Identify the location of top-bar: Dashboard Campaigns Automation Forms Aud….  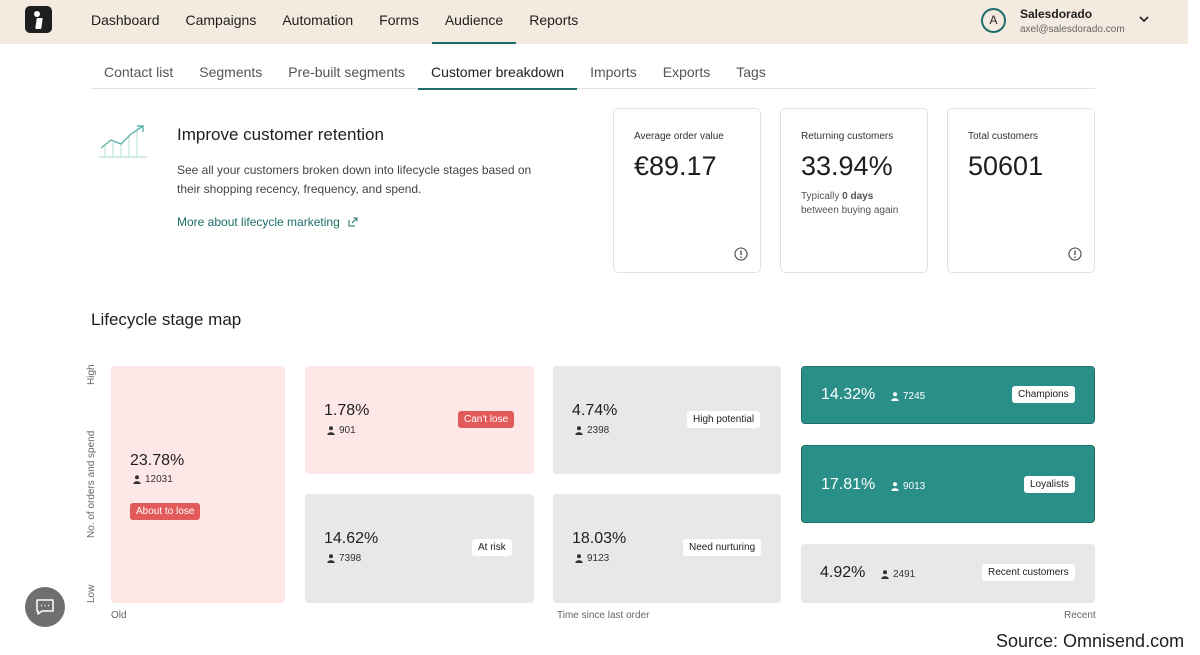
(594, 22).